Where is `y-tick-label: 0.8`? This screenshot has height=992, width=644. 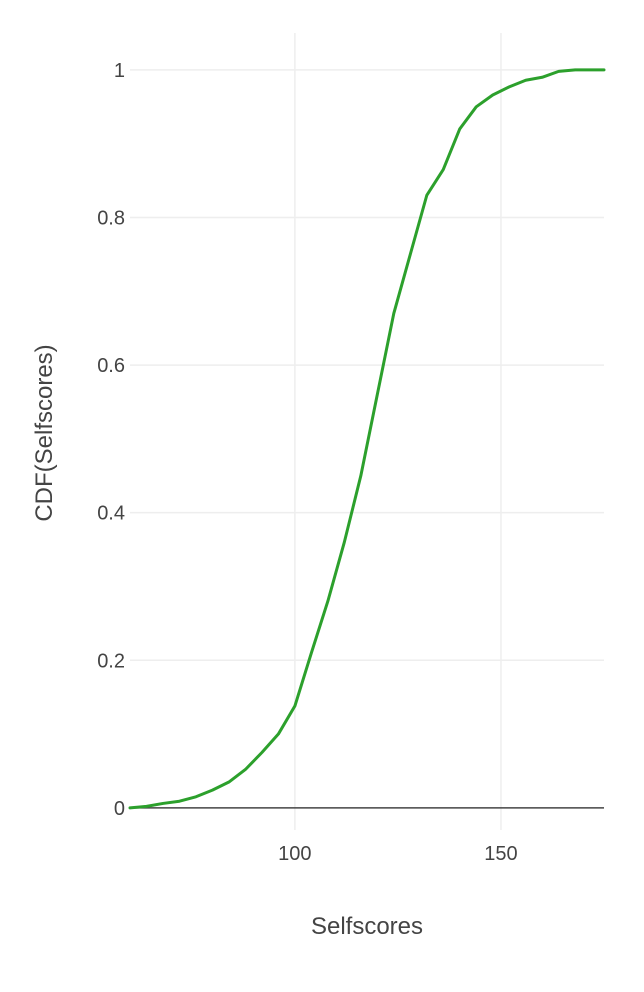 y-tick-label: 0.8 is located at coordinates (111, 218).